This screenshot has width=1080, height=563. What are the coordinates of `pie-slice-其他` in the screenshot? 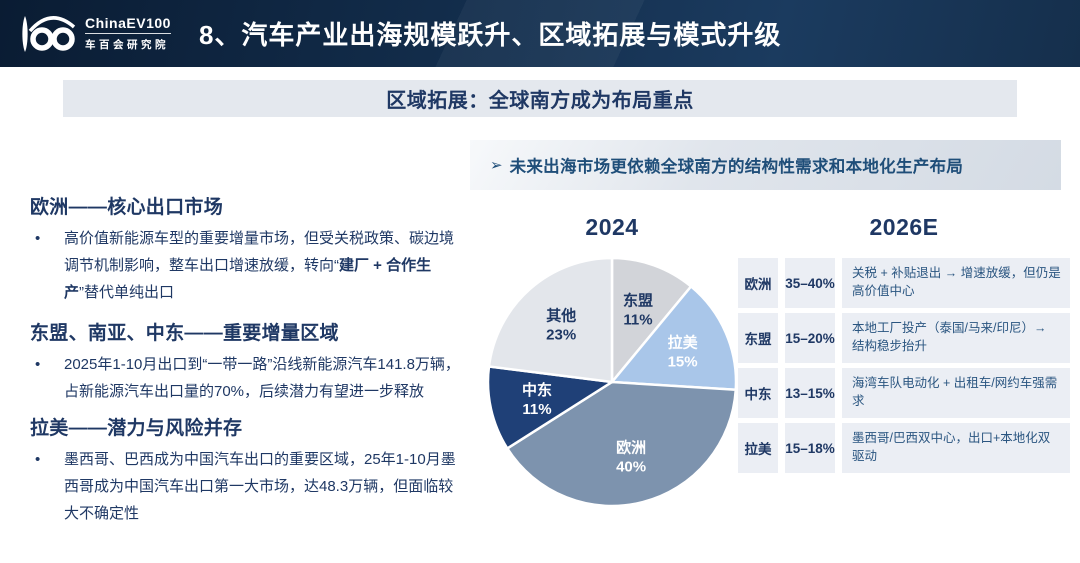 It's located at (550, 320).